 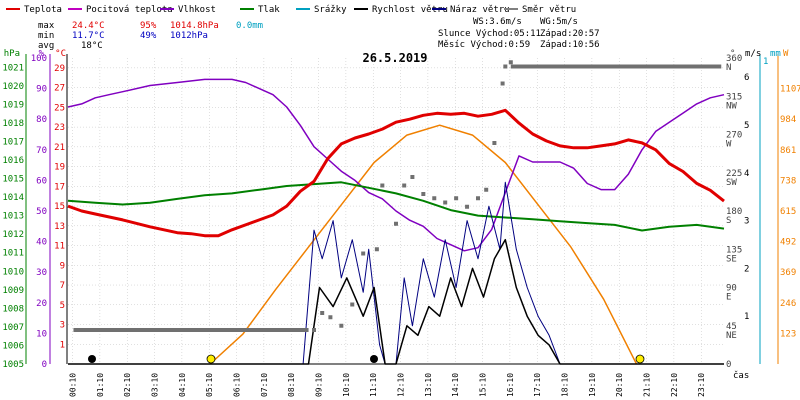 I want to click on legend-label: Náraz větru, so click(x=480, y=10).